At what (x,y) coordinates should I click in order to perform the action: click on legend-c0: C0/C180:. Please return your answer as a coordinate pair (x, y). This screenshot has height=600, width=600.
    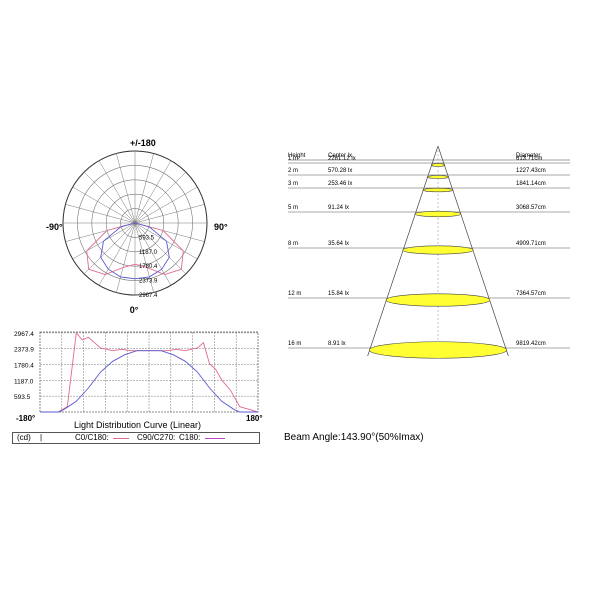
    Looking at the image, I should click on (92, 437).